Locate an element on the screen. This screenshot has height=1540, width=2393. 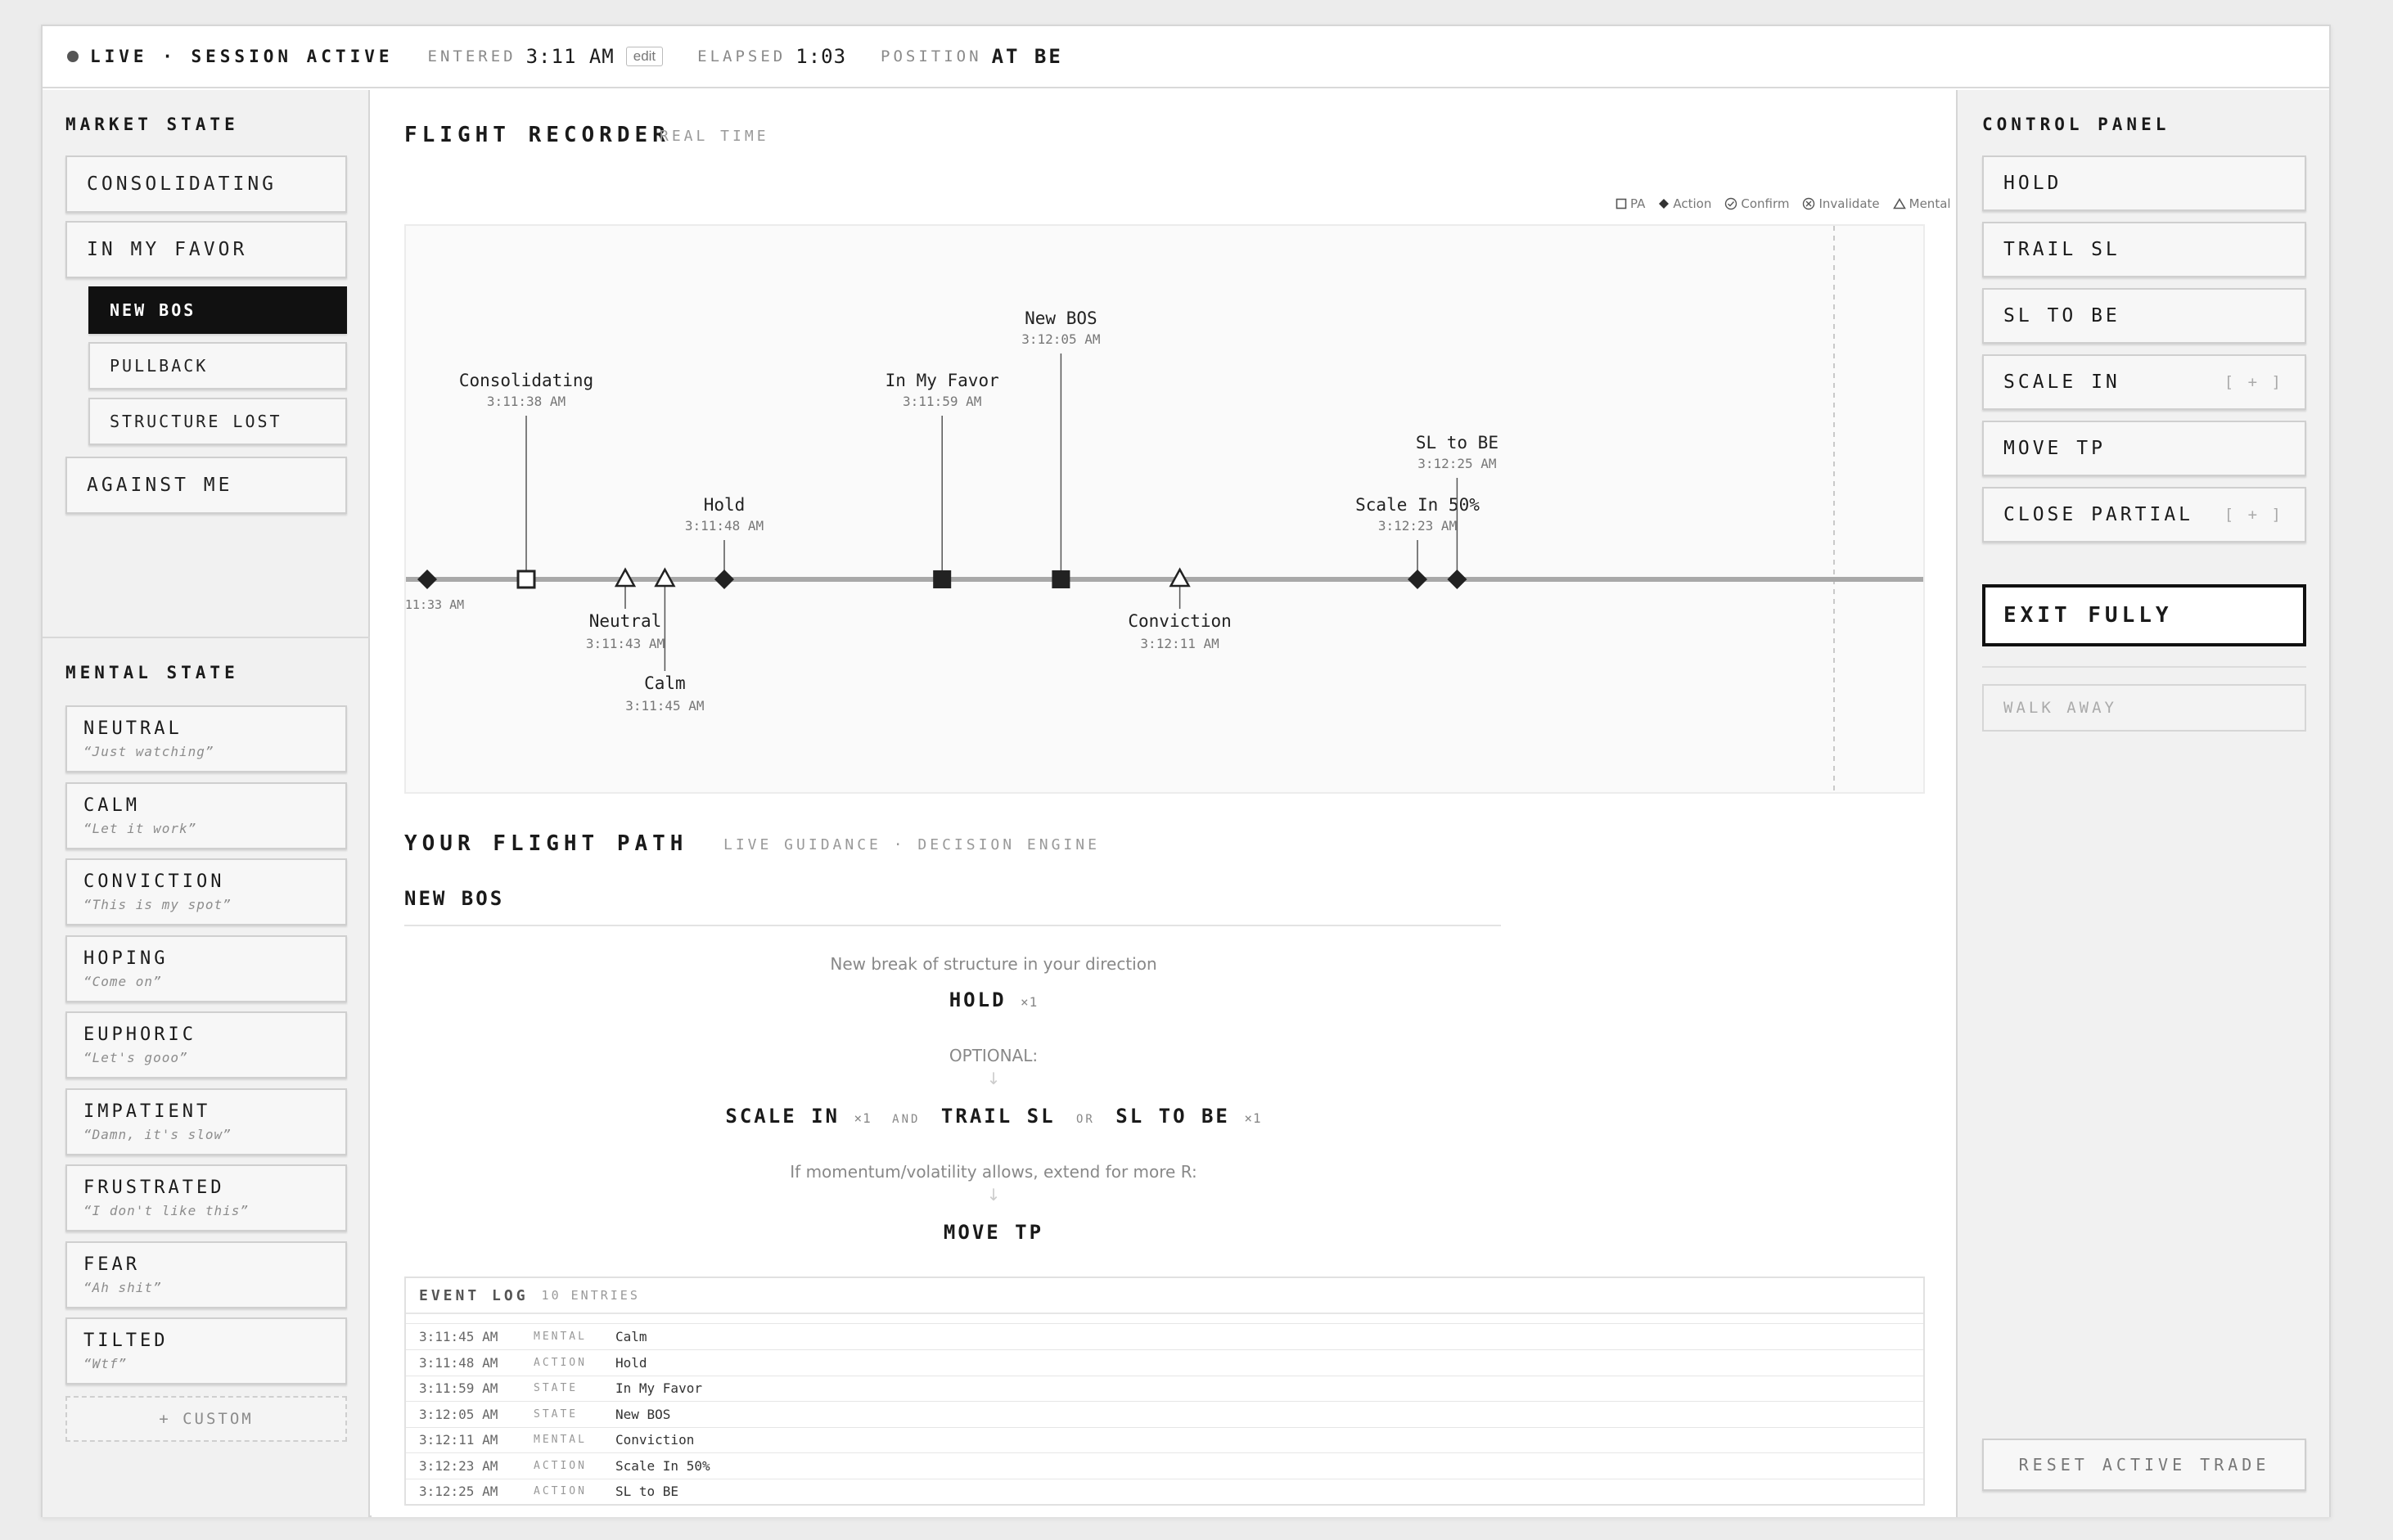
custom-mental-state-button: + CUSTOM is located at coordinates (206, 1419).